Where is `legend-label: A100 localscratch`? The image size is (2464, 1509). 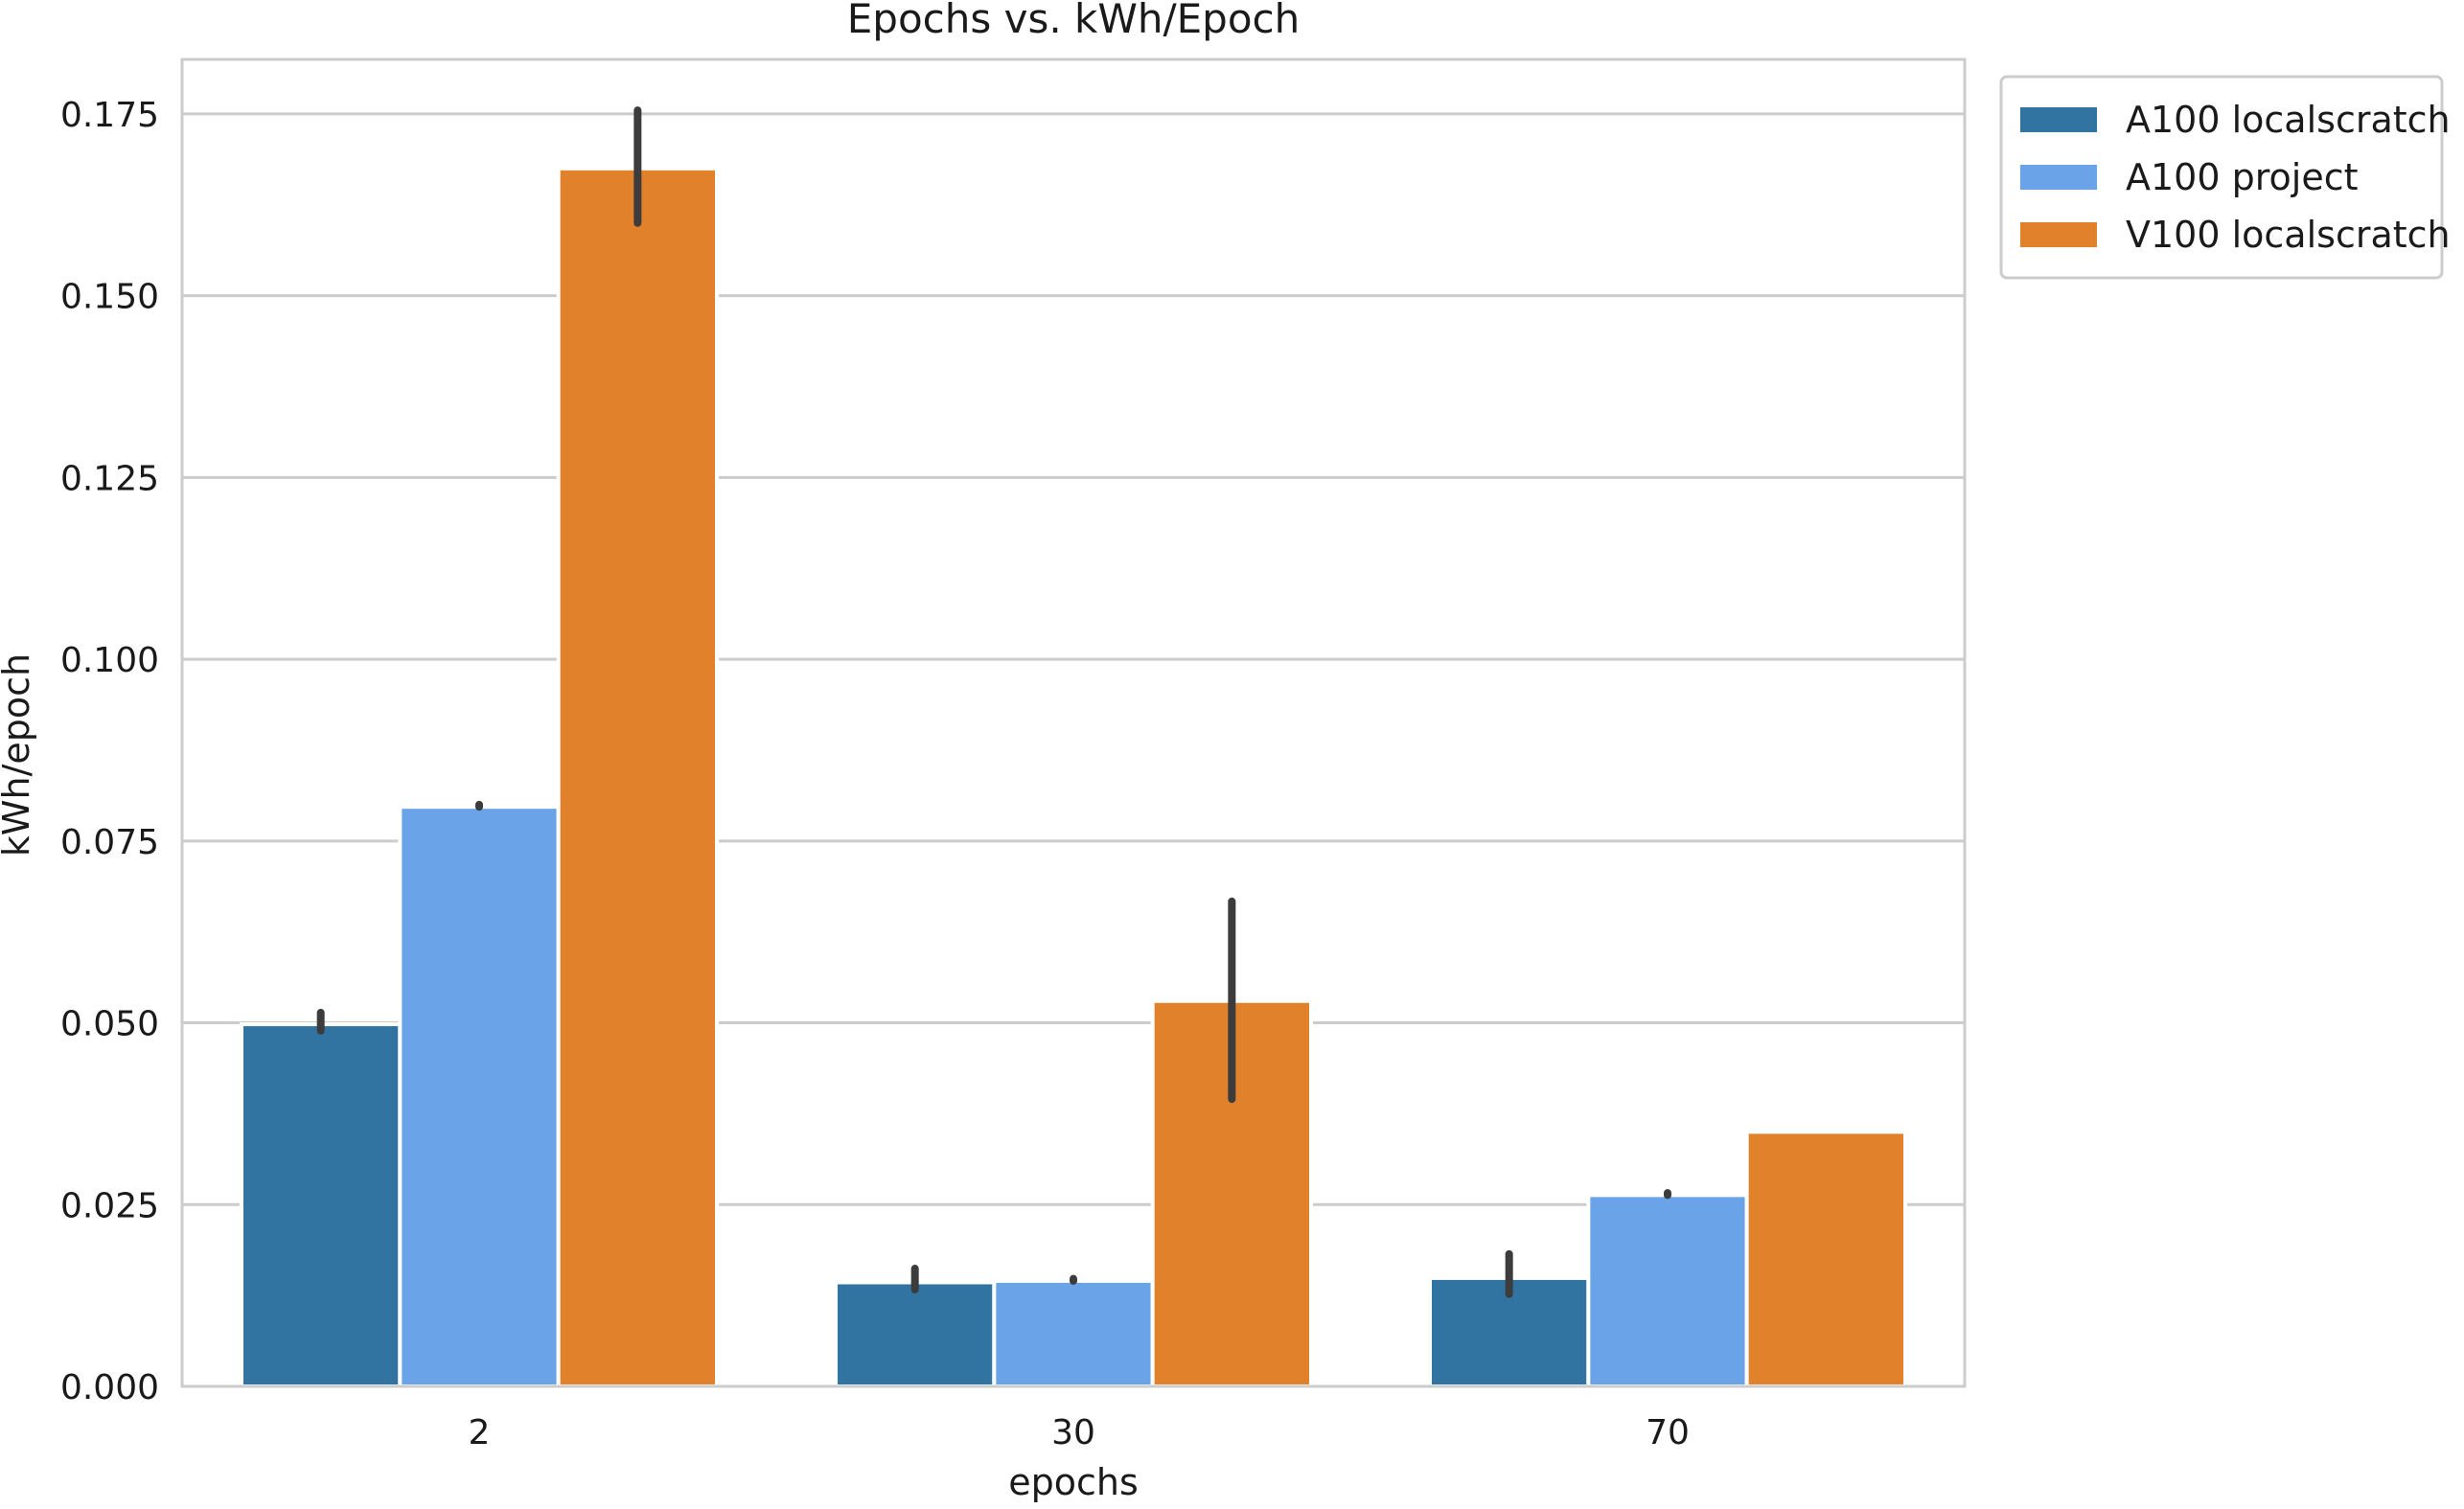
legend-label: A100 localscratch is located at coordinates (2288, 120).